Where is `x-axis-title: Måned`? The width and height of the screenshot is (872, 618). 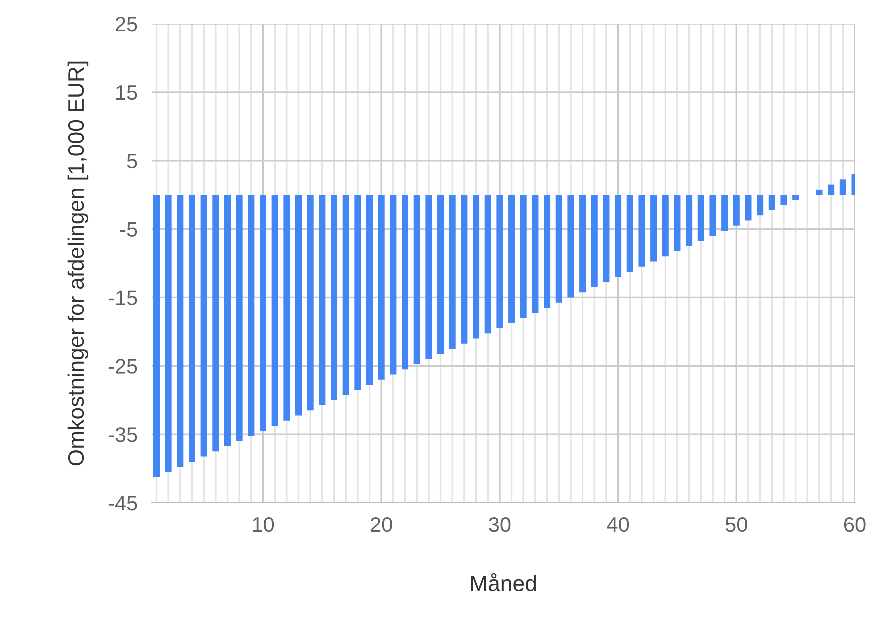
x-axis-title: Måned is located at coordinates (503, 582).